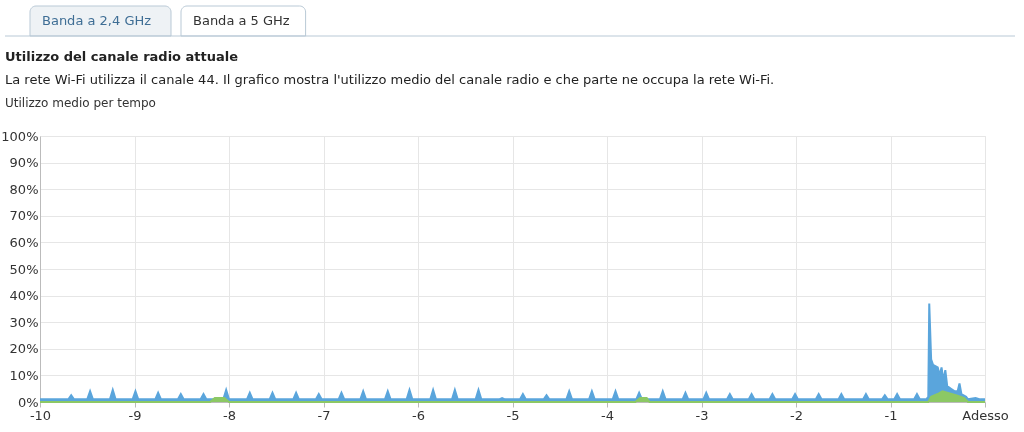 The height and width of the screenshot is (432, 1024). What do you see at coordinates (24, 349) in the screenshot?
I see `y-tick-label: 20%` at bounding box center [24, 349].